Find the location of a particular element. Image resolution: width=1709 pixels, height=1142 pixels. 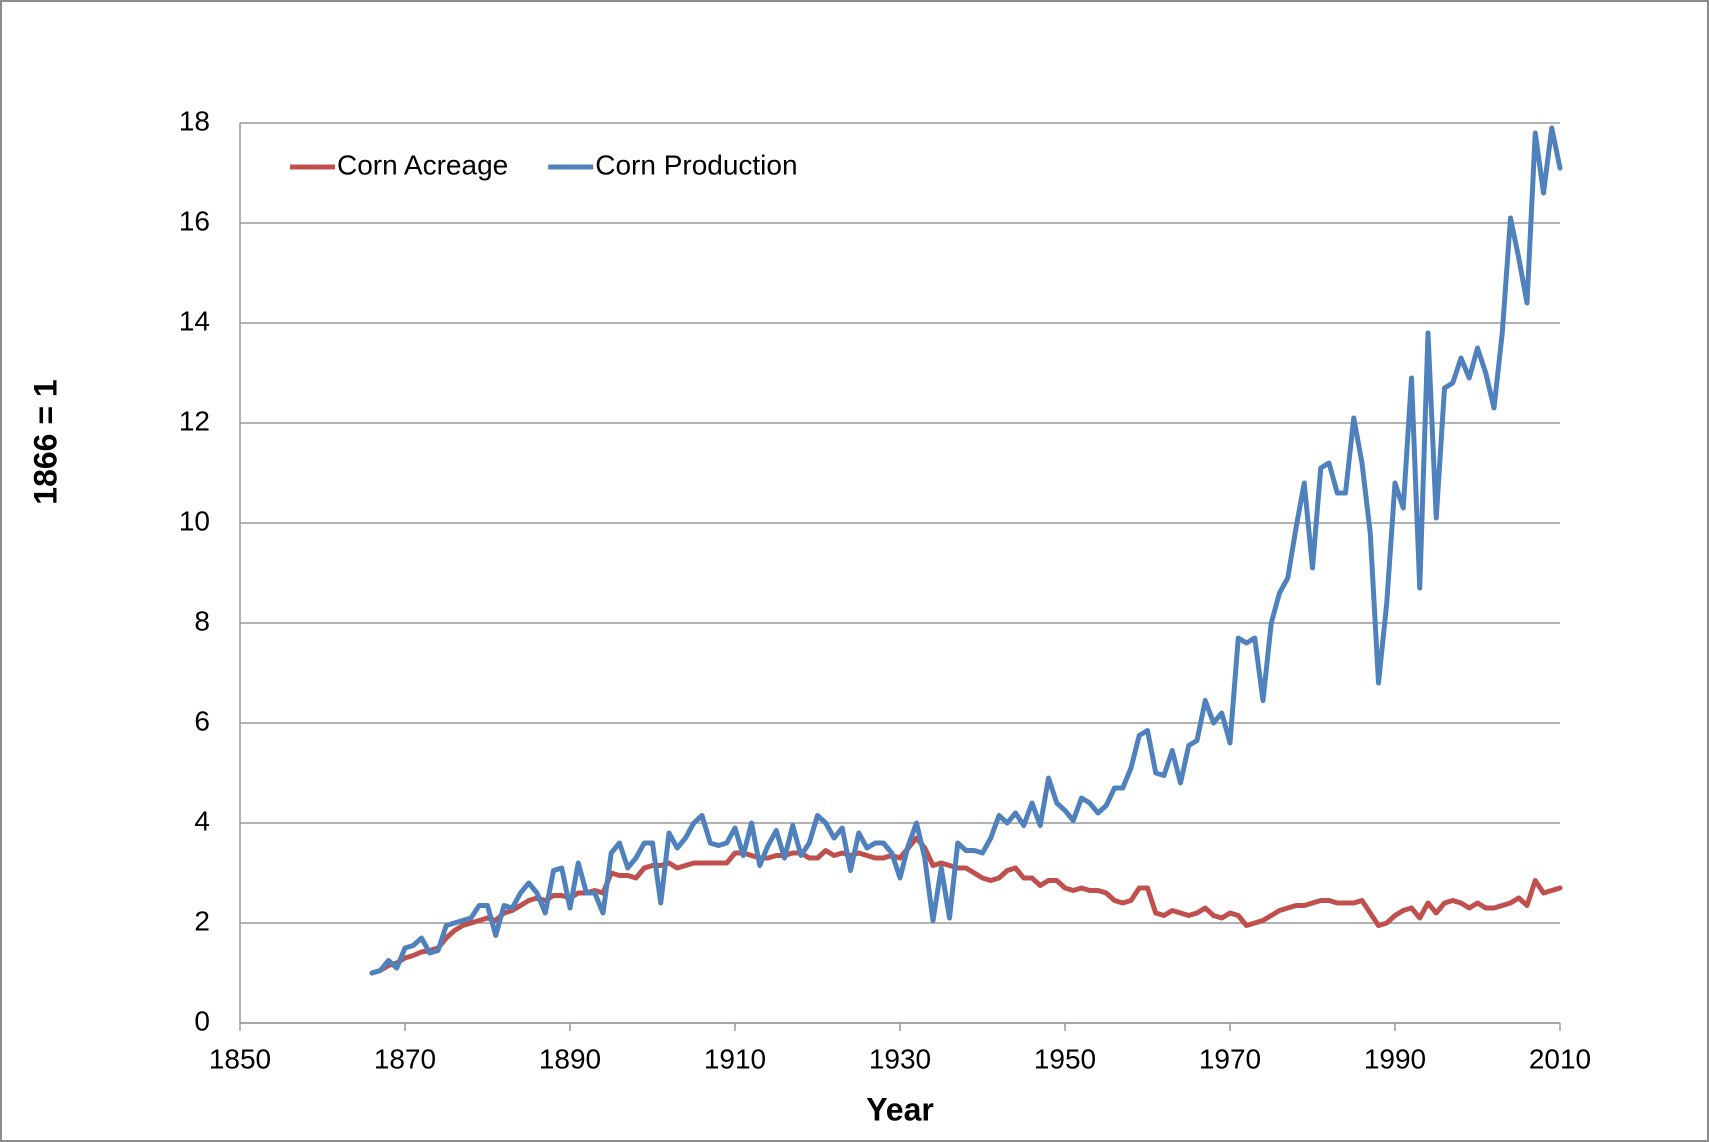

x-tick-label: 1910 is located at coordinates (735, 1058).